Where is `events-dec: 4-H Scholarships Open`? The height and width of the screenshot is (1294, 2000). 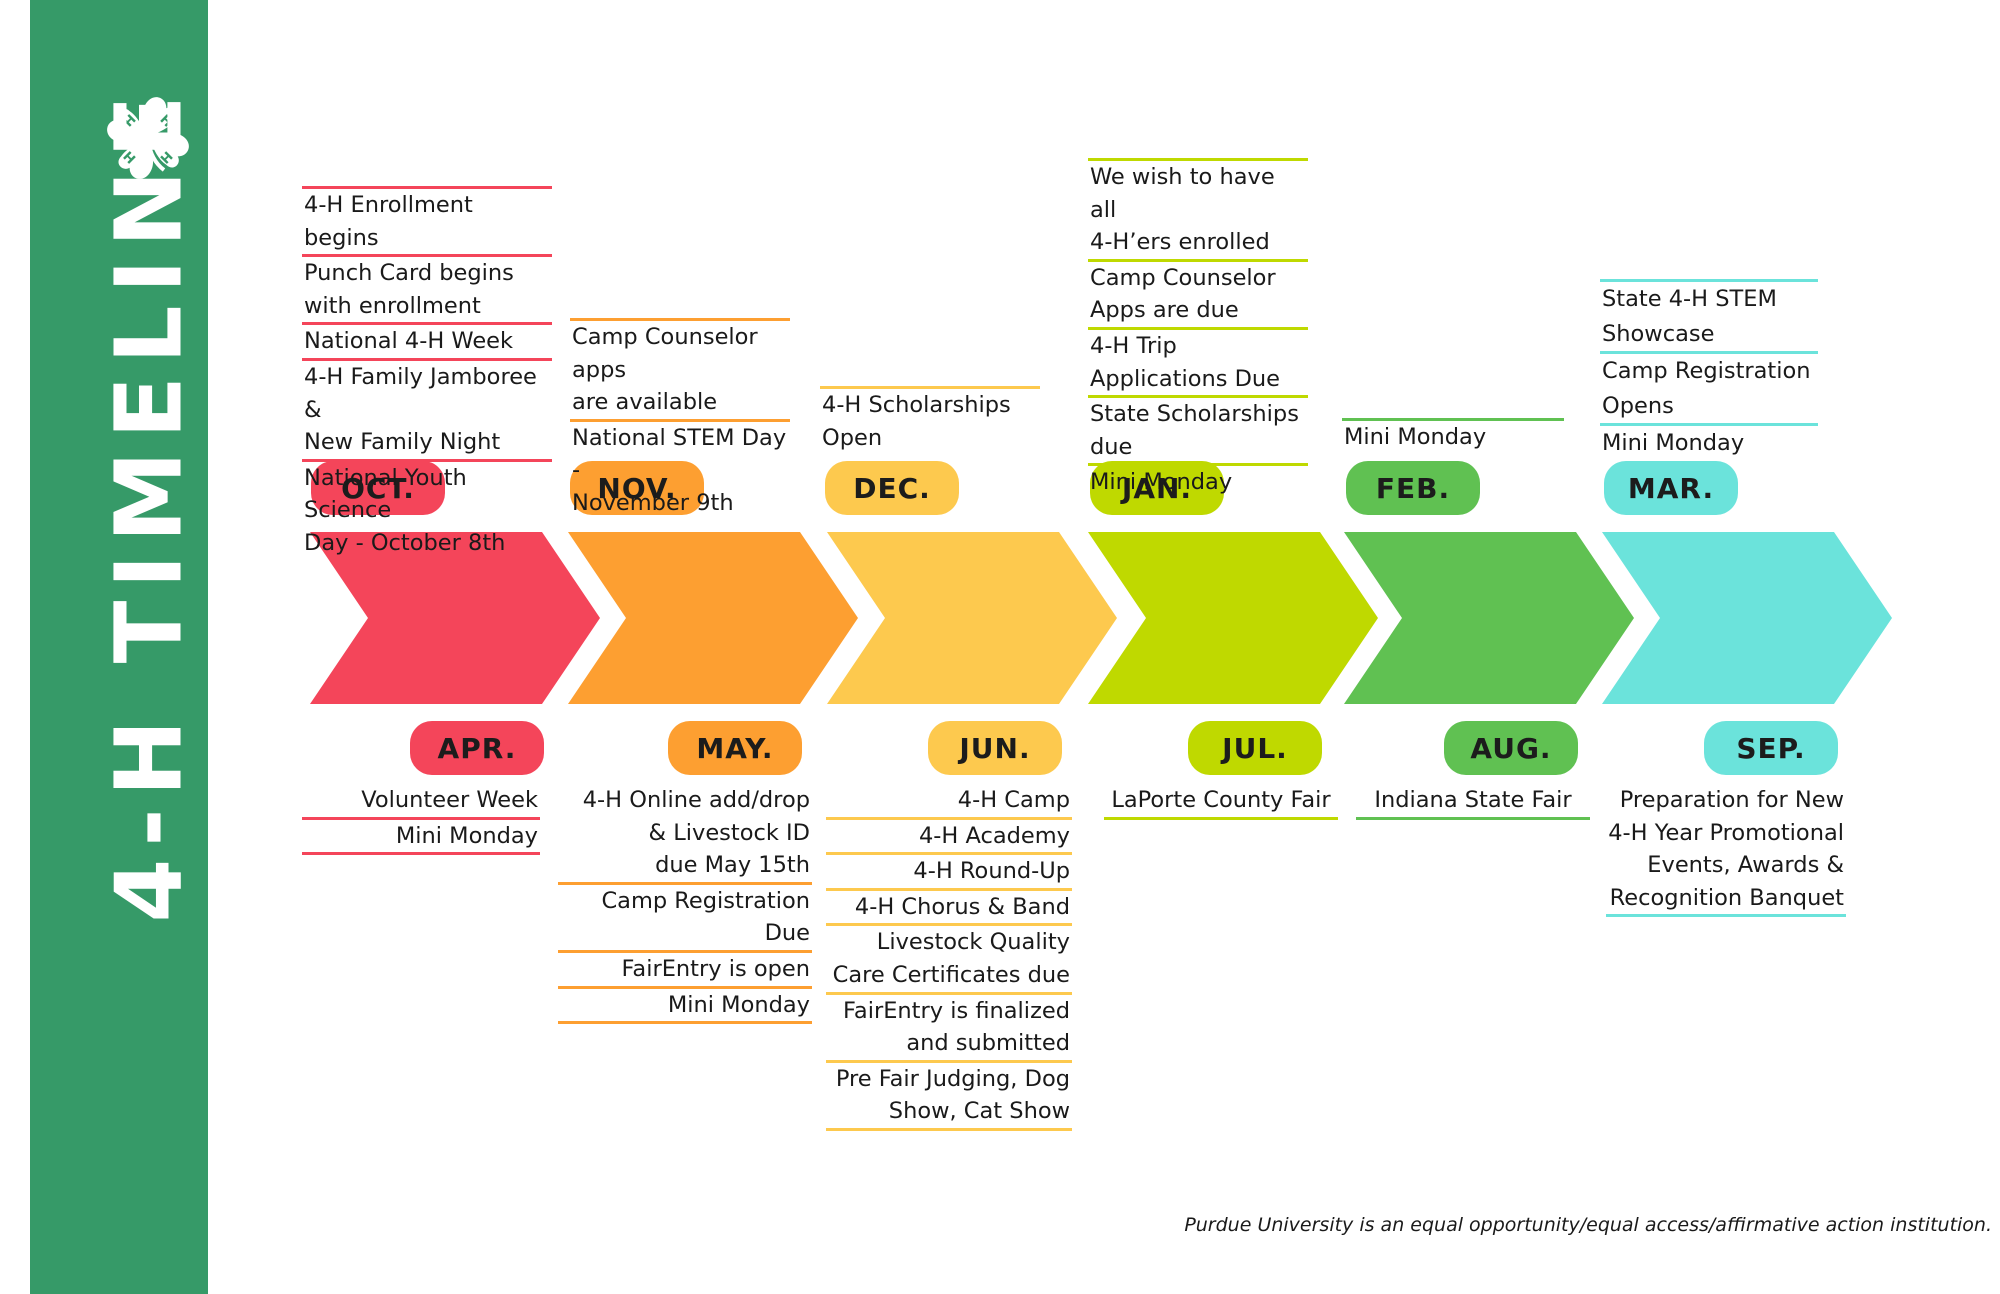
events-dec: 4-H Scholarships Open is located at coordinates (930, 420).